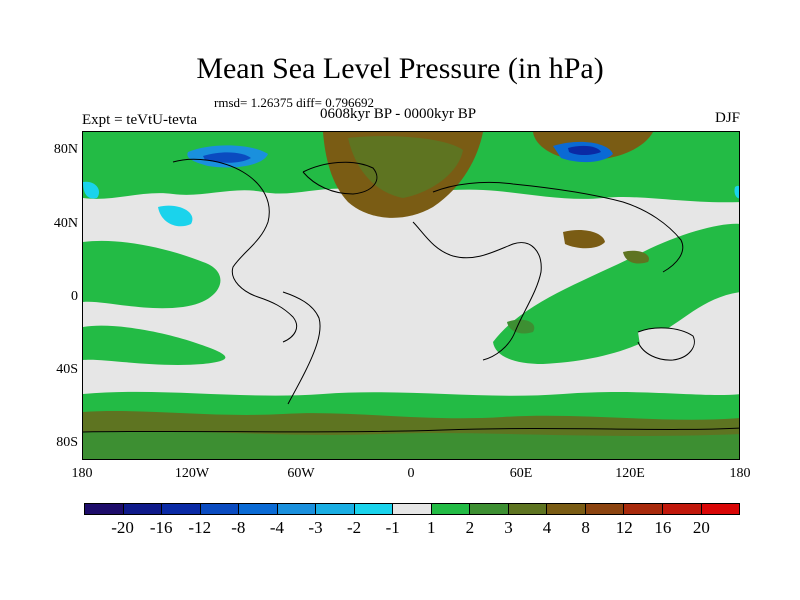 Image resolution: width=800 pixels, height=600 pixels. Describe the element at coordinates (584, 239) in the screenshot. I see `asian-maximum` at that location.